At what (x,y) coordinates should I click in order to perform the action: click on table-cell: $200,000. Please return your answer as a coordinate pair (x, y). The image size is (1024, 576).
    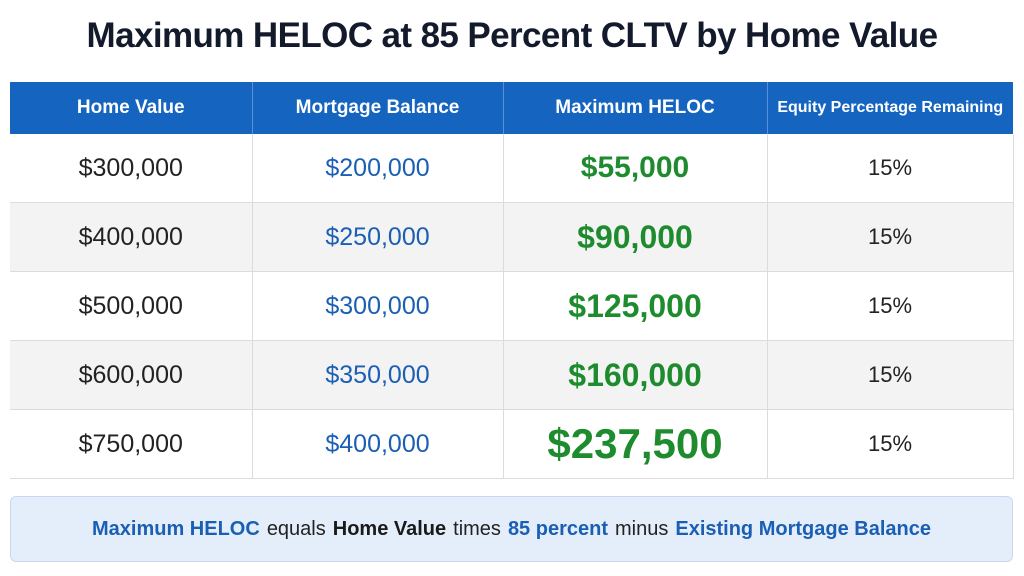
    Looking at the image, I should click on (378, 168).